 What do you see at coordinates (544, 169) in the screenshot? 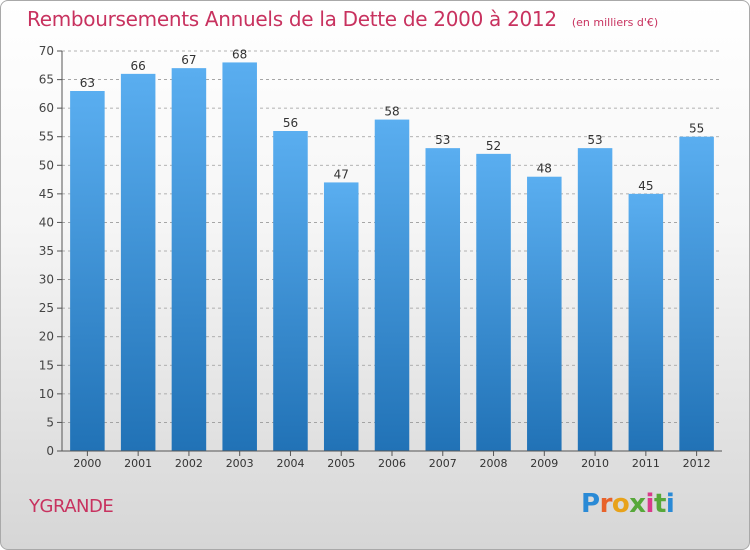
I see `data-label: 48` at bounding box center [544, 169].